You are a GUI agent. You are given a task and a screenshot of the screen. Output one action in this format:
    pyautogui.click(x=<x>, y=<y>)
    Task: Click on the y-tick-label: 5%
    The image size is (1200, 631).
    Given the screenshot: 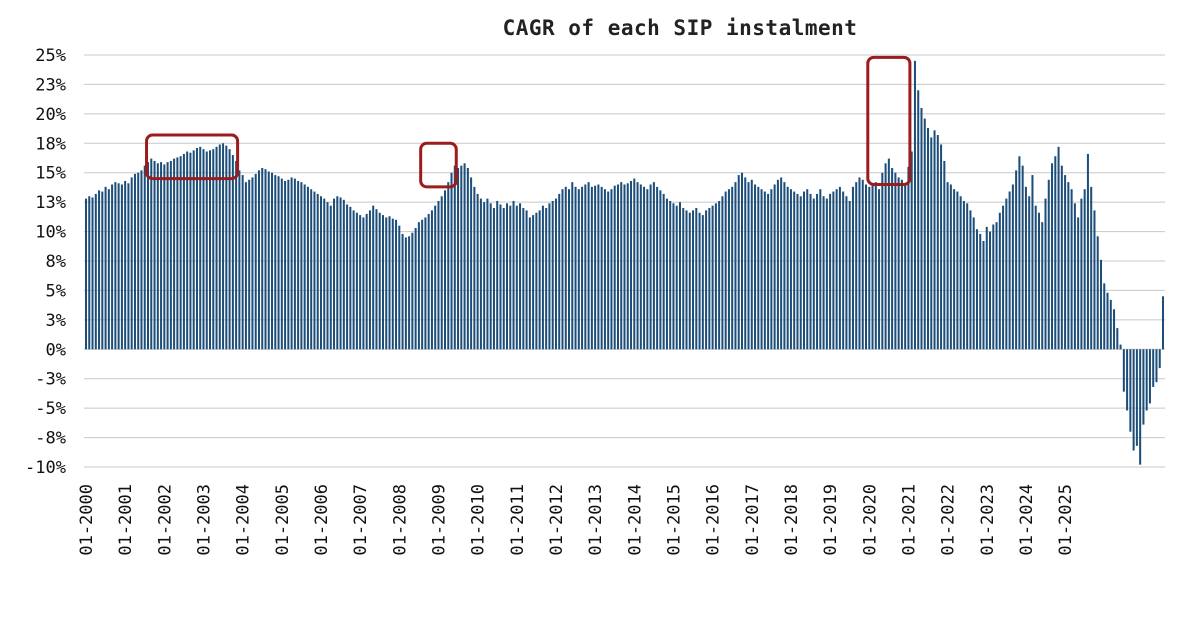 What is the action you would take?
    pyautogui.click(x=56, y=291)
    